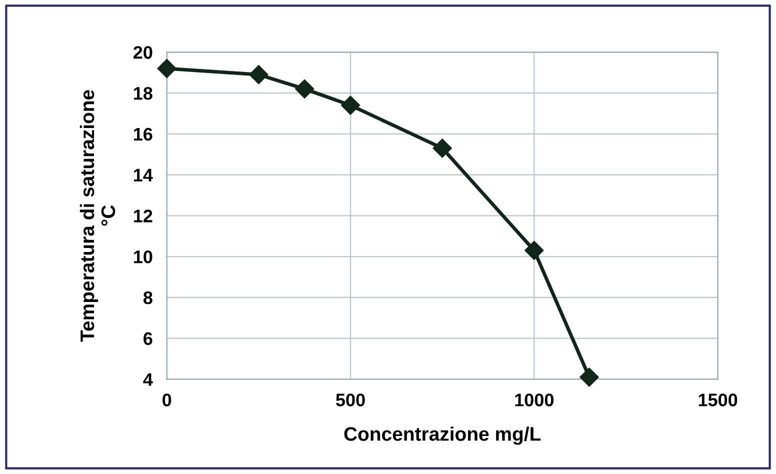 This screenshot has height=474, width=776. I want to click on x-axis-title: Concentrazione mg/L, so click(442, 435).